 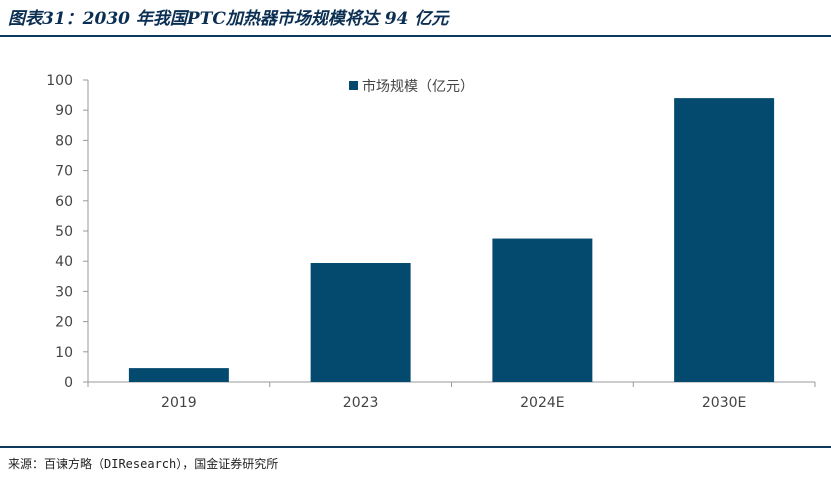 What do you see at coordinates (64, 232) in the screenshot?
I see `y-tick-label: 50` at bounding box center [64, 232].